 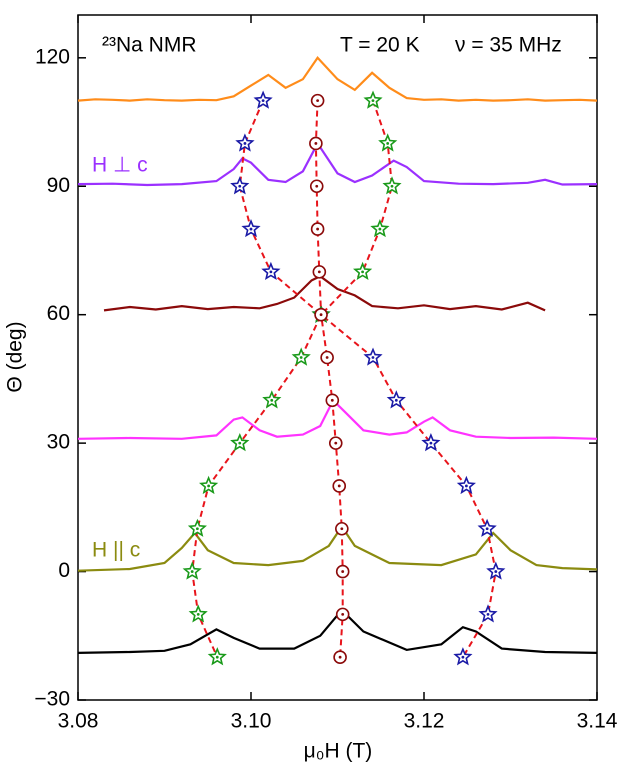 I want to click on y-tick-label: 30, so click(x=58, y=442).